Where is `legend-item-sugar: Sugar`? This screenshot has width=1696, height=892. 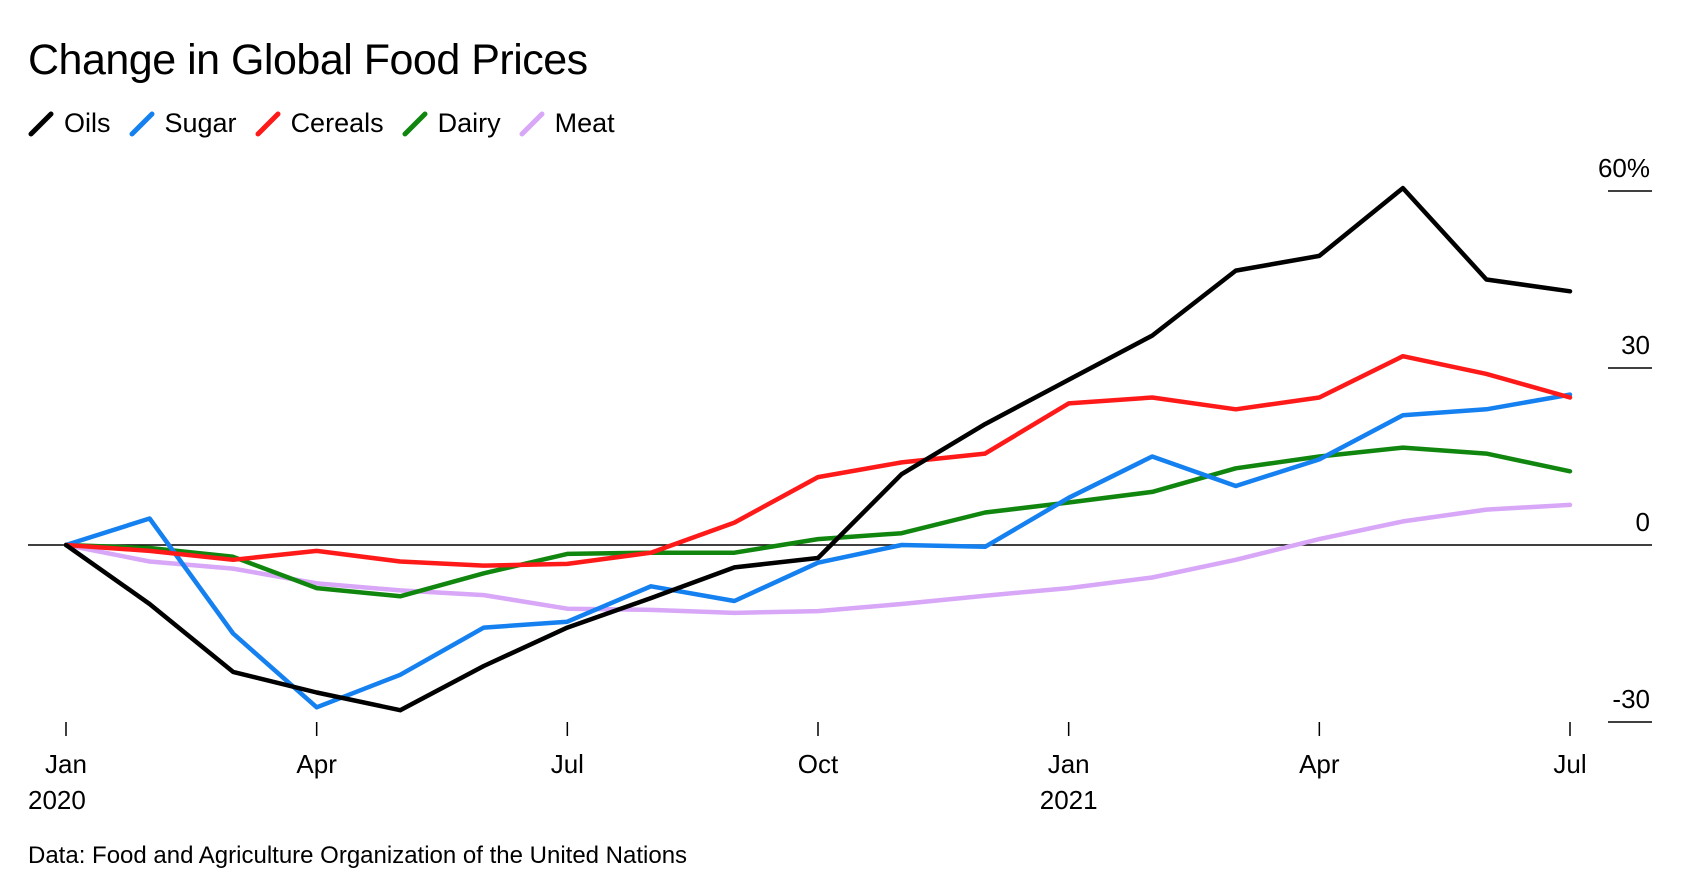
legend-item-sugar: Sugar is located at coordinates (183, 123).